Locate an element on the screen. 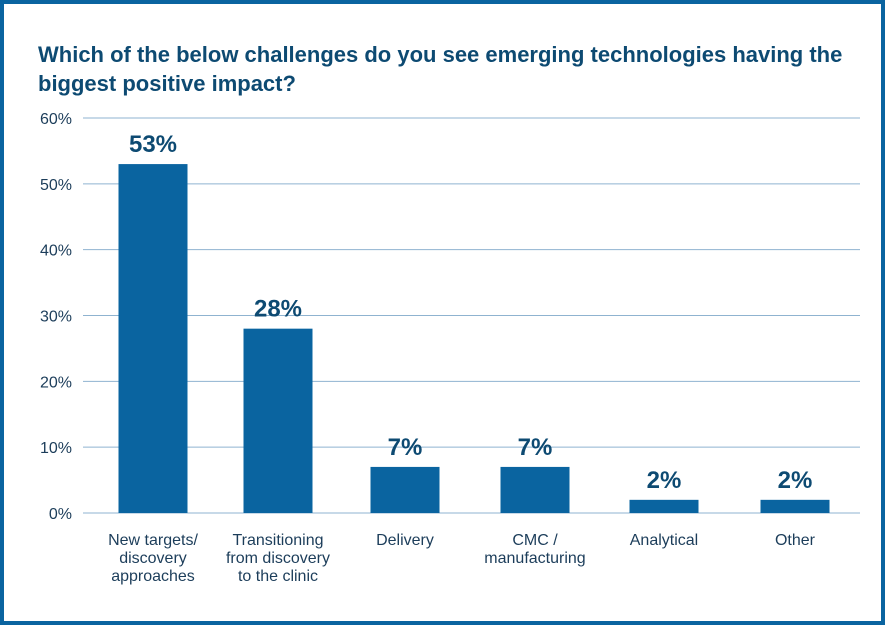  y-tick-label: 60% is located at coordinates (56, 119).